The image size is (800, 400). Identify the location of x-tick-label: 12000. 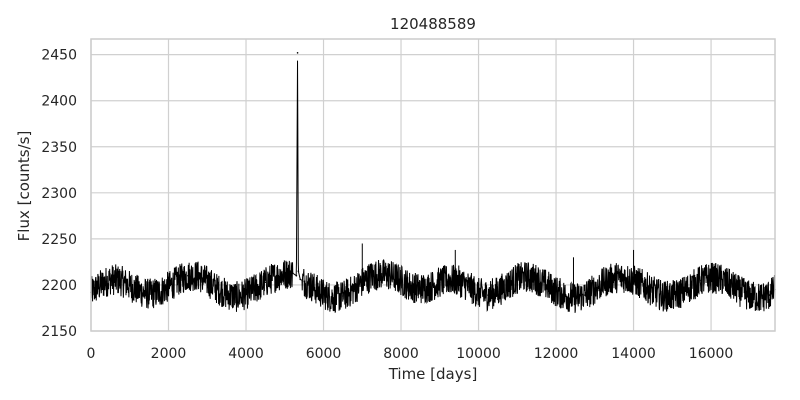
(556, 354).